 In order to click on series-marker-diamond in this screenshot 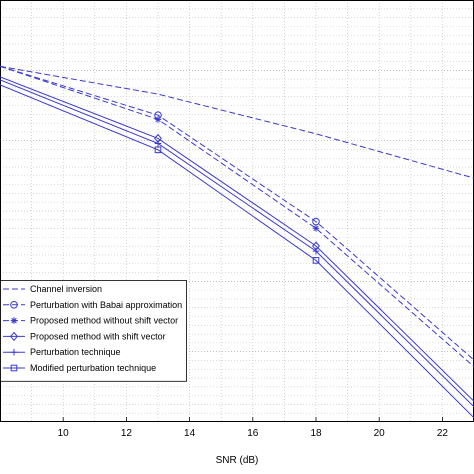, I will do `click(14, 336)`.